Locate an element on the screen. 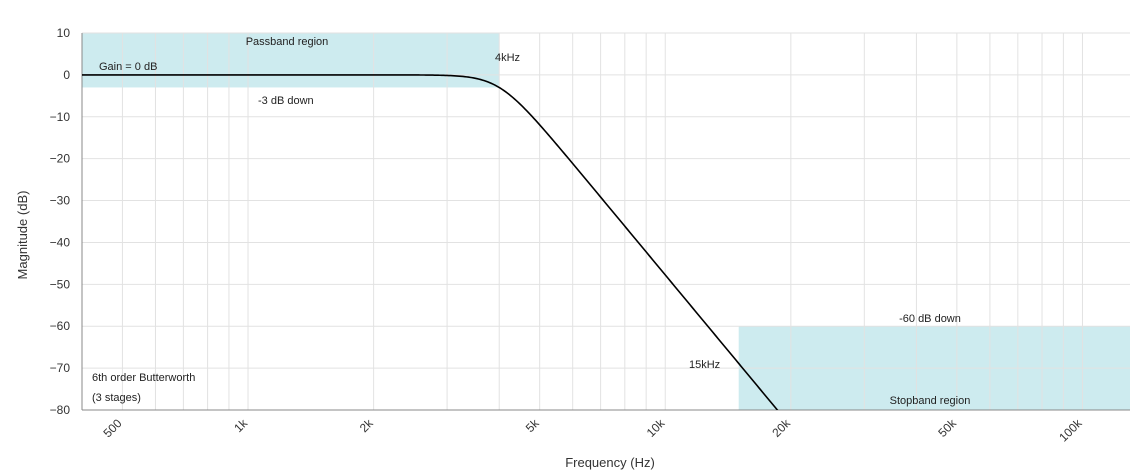 The height and width of the screenshot is (470, 1130). y-tick-label: −20 is located at coordinates (60, 159).